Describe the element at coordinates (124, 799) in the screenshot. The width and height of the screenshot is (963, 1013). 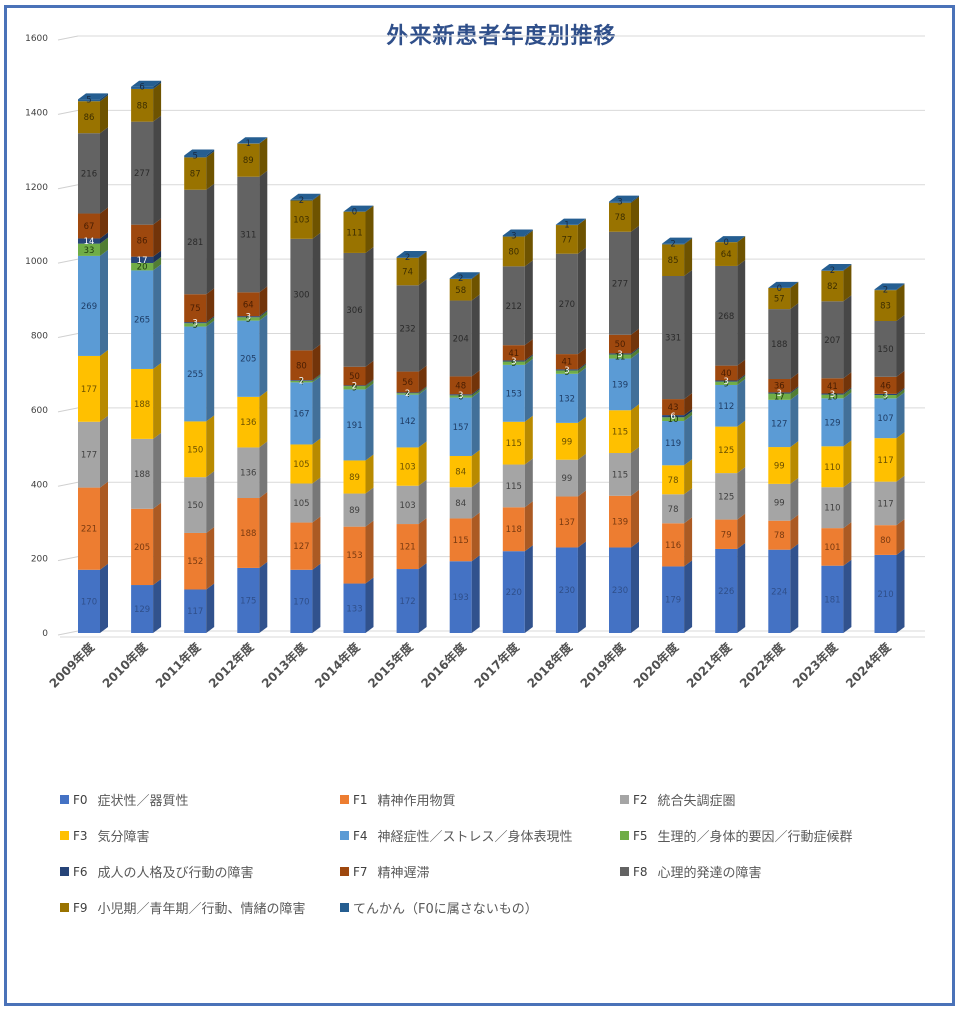
I see `legend-item-F0: F0 症状性／器質性` at that location.